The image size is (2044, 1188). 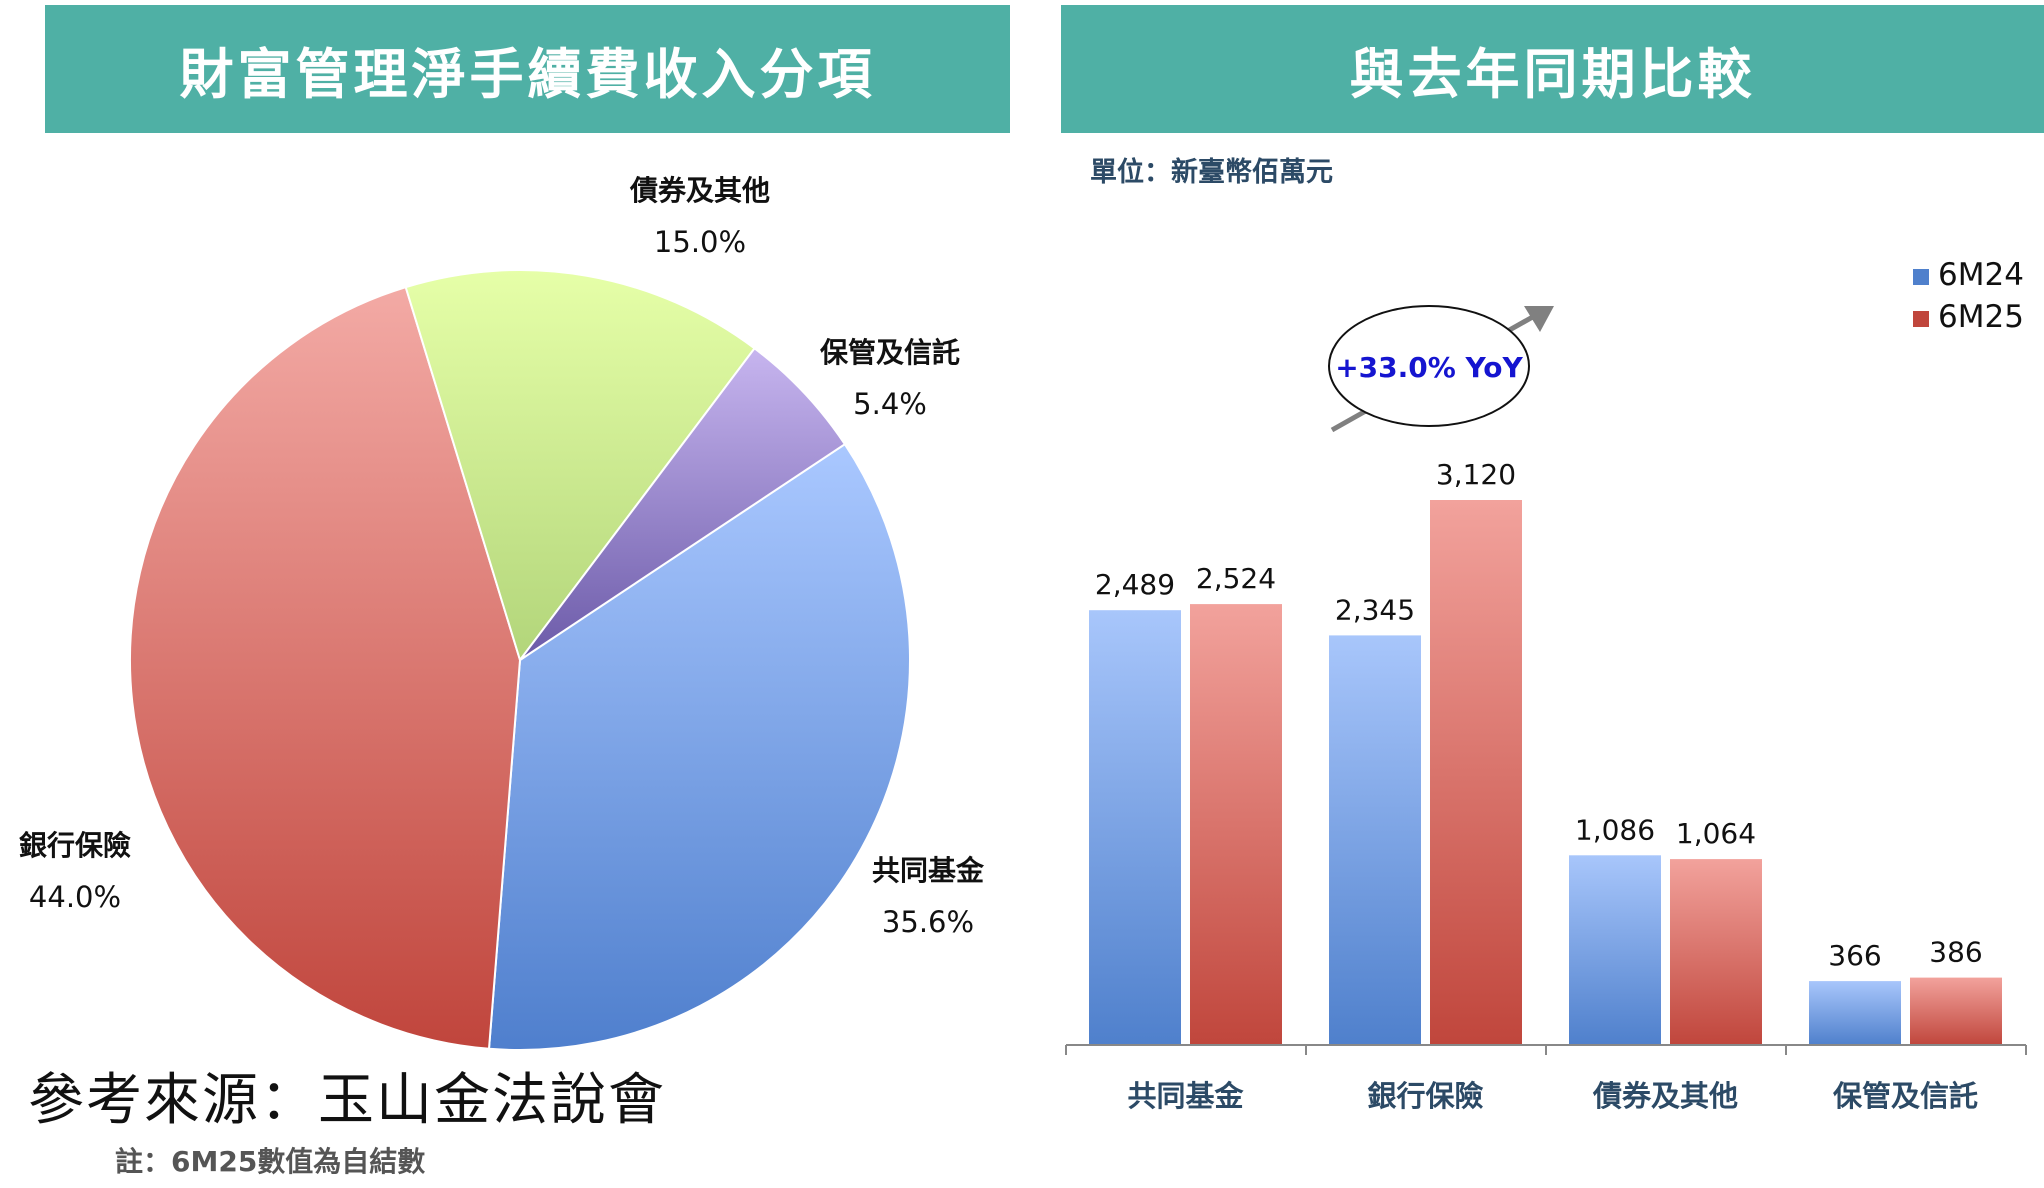 I want to click on x-category-label: 銀行保險, so click(x=1425, y=1096).